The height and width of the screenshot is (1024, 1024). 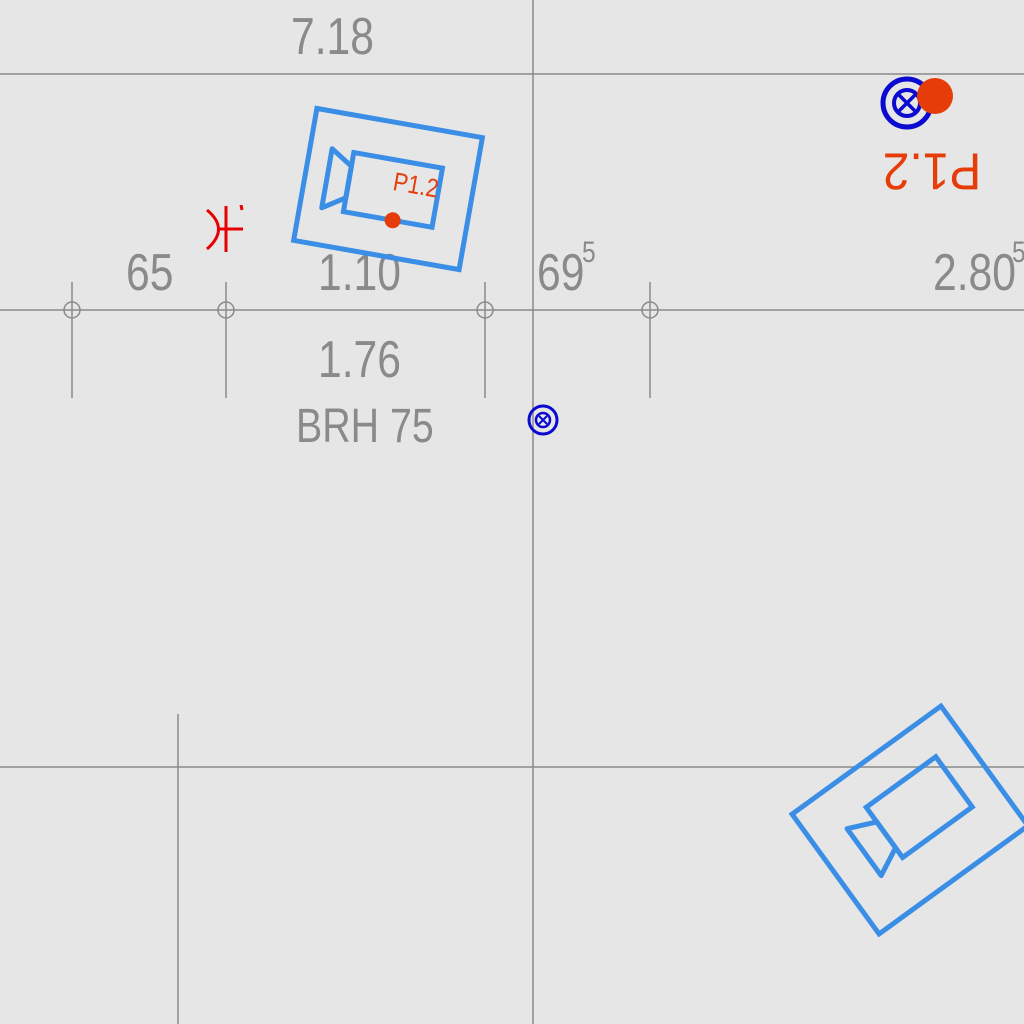 I want to click on dimension-label-280-superscript: 5, so click(x=1018, y=252).